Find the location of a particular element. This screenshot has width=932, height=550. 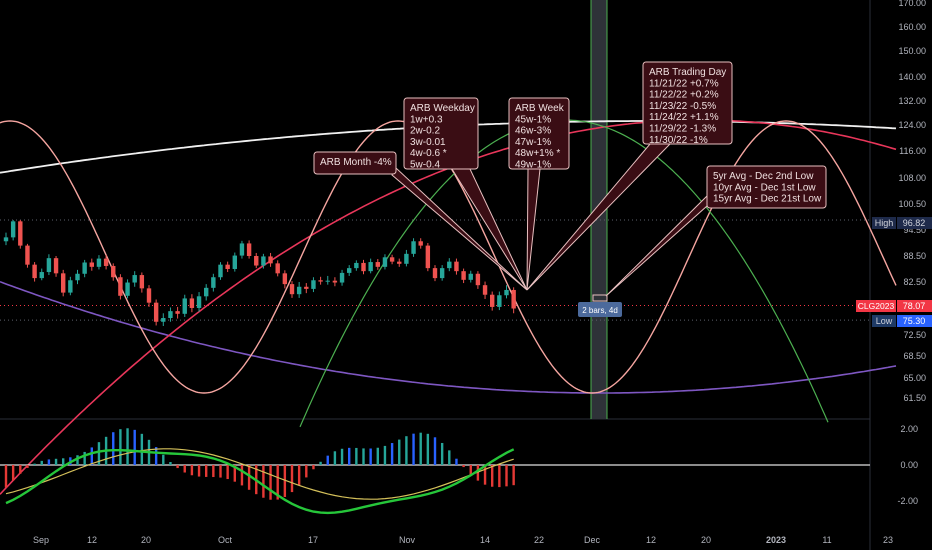

svg-text: 96.82 is located at coordinates (914, 223).